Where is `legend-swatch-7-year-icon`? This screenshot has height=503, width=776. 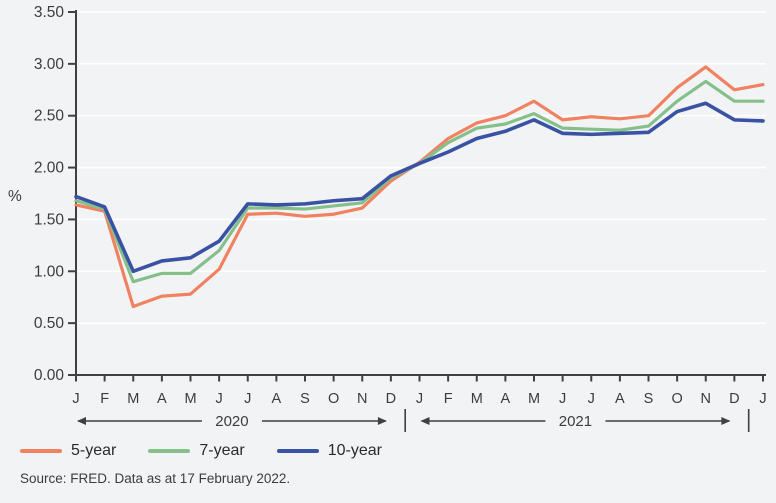 legend-swatch-7-year-icon is located at coordinates (169, 451).